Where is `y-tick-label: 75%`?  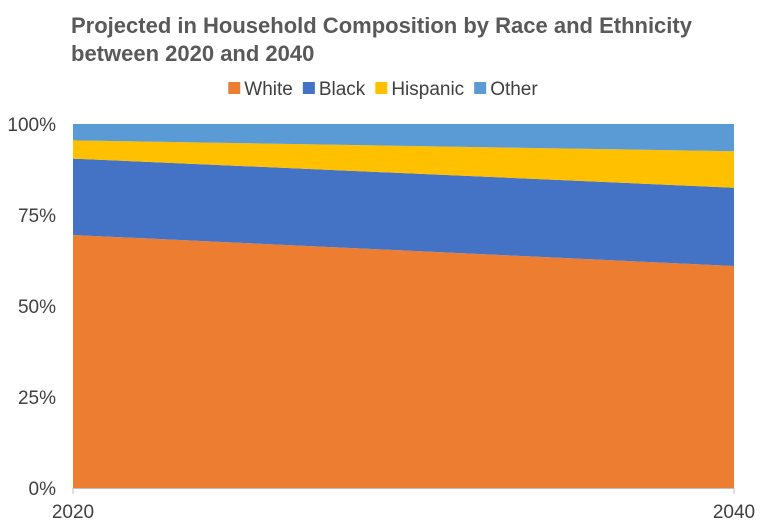
y-tick-label: 75% is located at coordinates (37, 216).